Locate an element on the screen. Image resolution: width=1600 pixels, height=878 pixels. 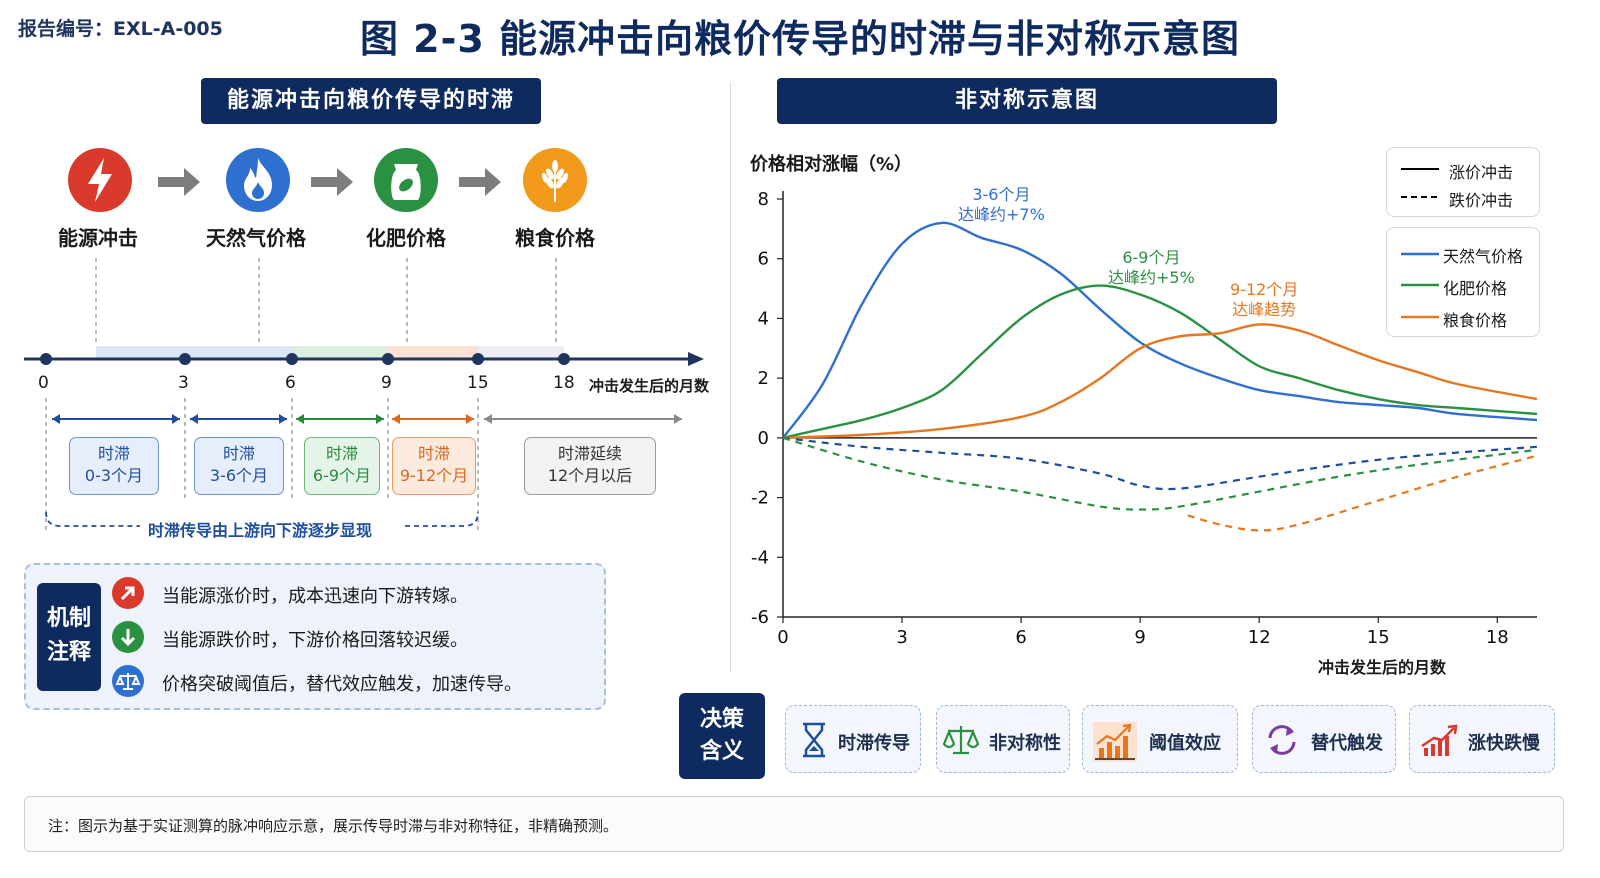
annotation-grain-peak: 9-12个月 达峰趋势 is located at coordinates (1264, 299).